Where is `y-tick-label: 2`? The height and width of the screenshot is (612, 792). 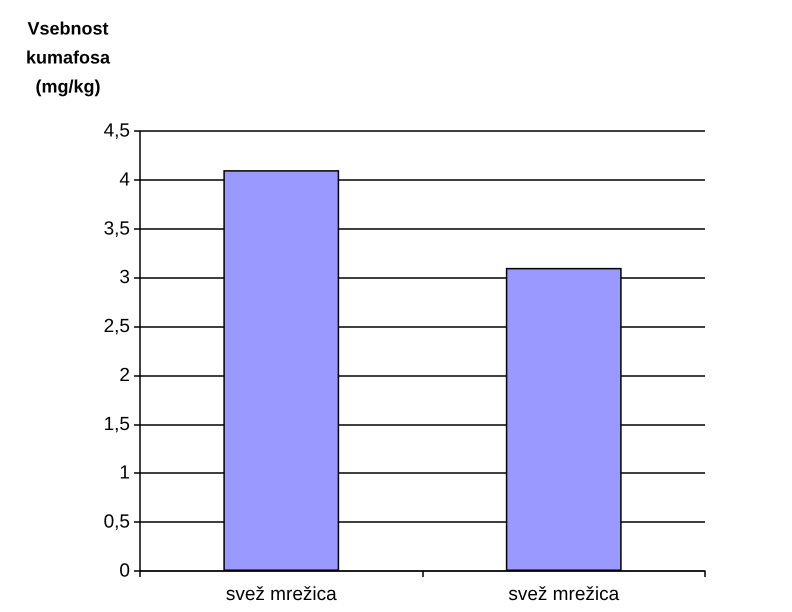
y-tick-label: 2 is located at coordinates (124, 375).